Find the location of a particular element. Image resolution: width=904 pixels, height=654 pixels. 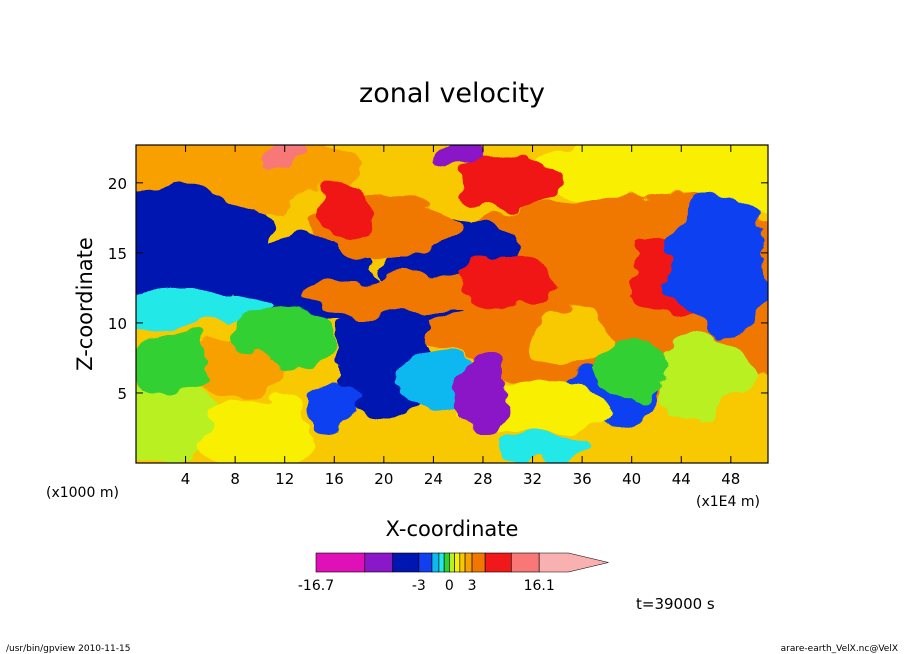

x-tick-label: 44 is located at coordinates (681, 479).